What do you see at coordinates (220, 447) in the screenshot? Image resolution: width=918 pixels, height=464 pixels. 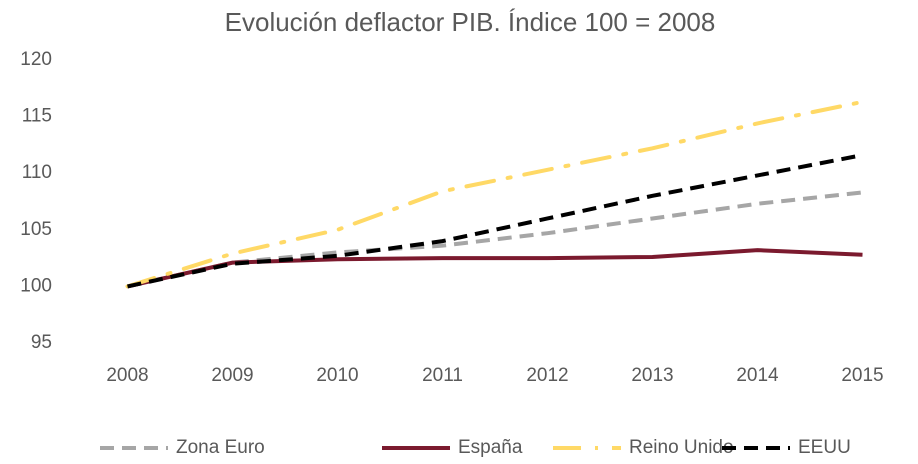 I see `legend-label: Zona Euro` at bounding box center [220, 447].